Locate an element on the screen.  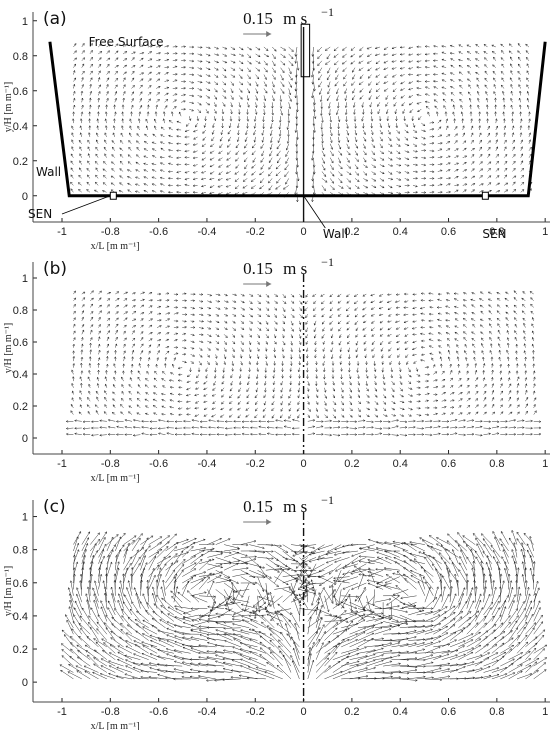
annotation-sen-left: SEN is located at coordinates (40, 214).